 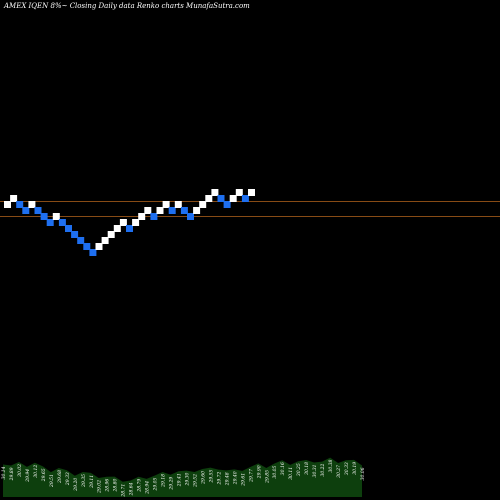 What do you see at coordinates (172, 484) in the screenshot?
I see `volume-label: 29.29` at bounding box center [172, 484].